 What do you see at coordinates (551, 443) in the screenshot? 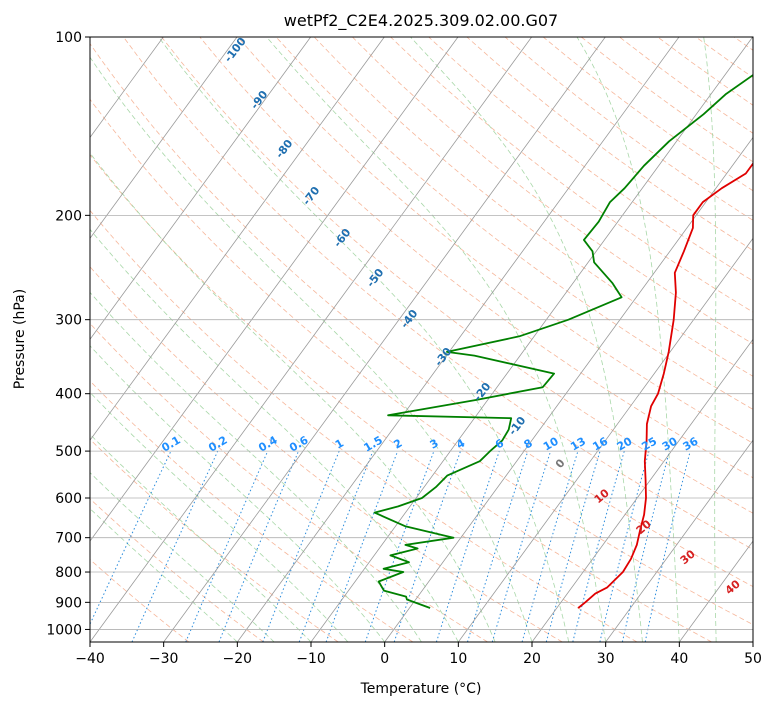
I see `mixing-ratio-label: 10` at bounding box center [551, 443].